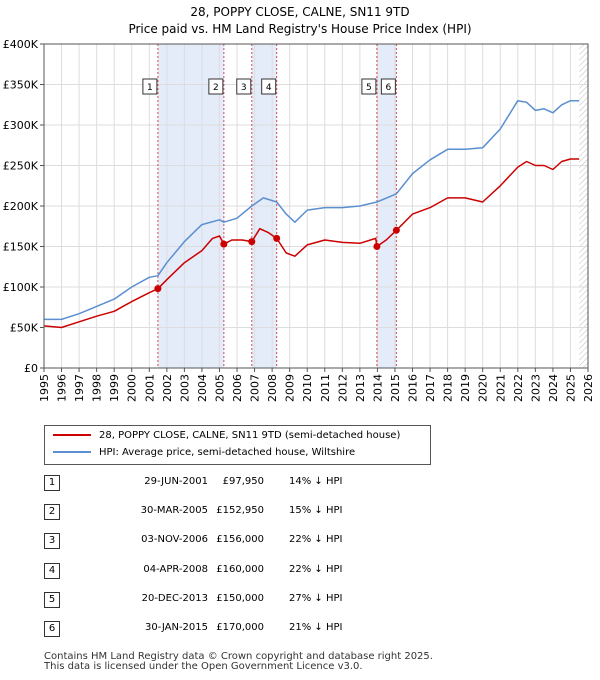  I want to click on table-row: 4 04-APR-2008 £160,000 22% ↓ HPI, so click(254, 570).